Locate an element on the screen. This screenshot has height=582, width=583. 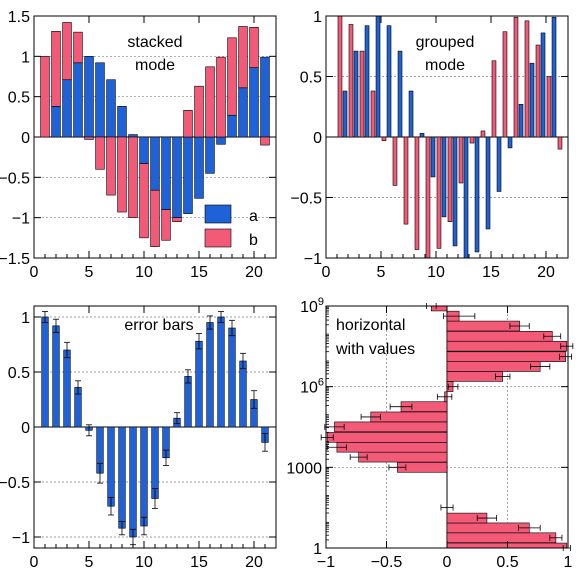
ytick-label: 10⁶ is located at coordinates (312, 387).